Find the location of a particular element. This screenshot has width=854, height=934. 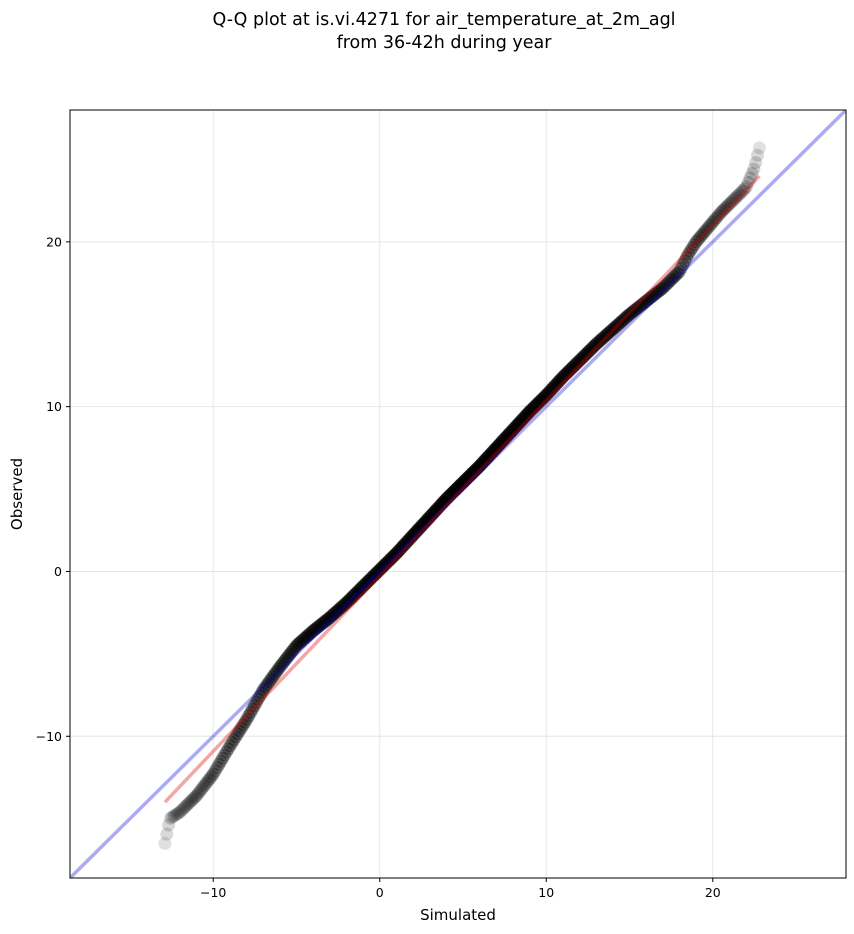

y-tick-label-1: 0 is located at coordinates (58, 571).